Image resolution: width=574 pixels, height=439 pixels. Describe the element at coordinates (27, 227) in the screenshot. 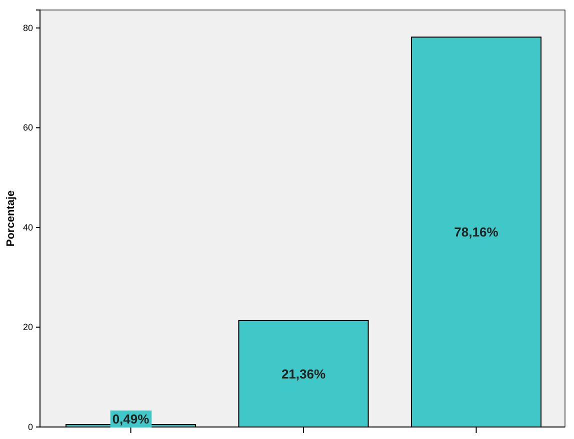

I see `y-tick-label: 40` at that location.